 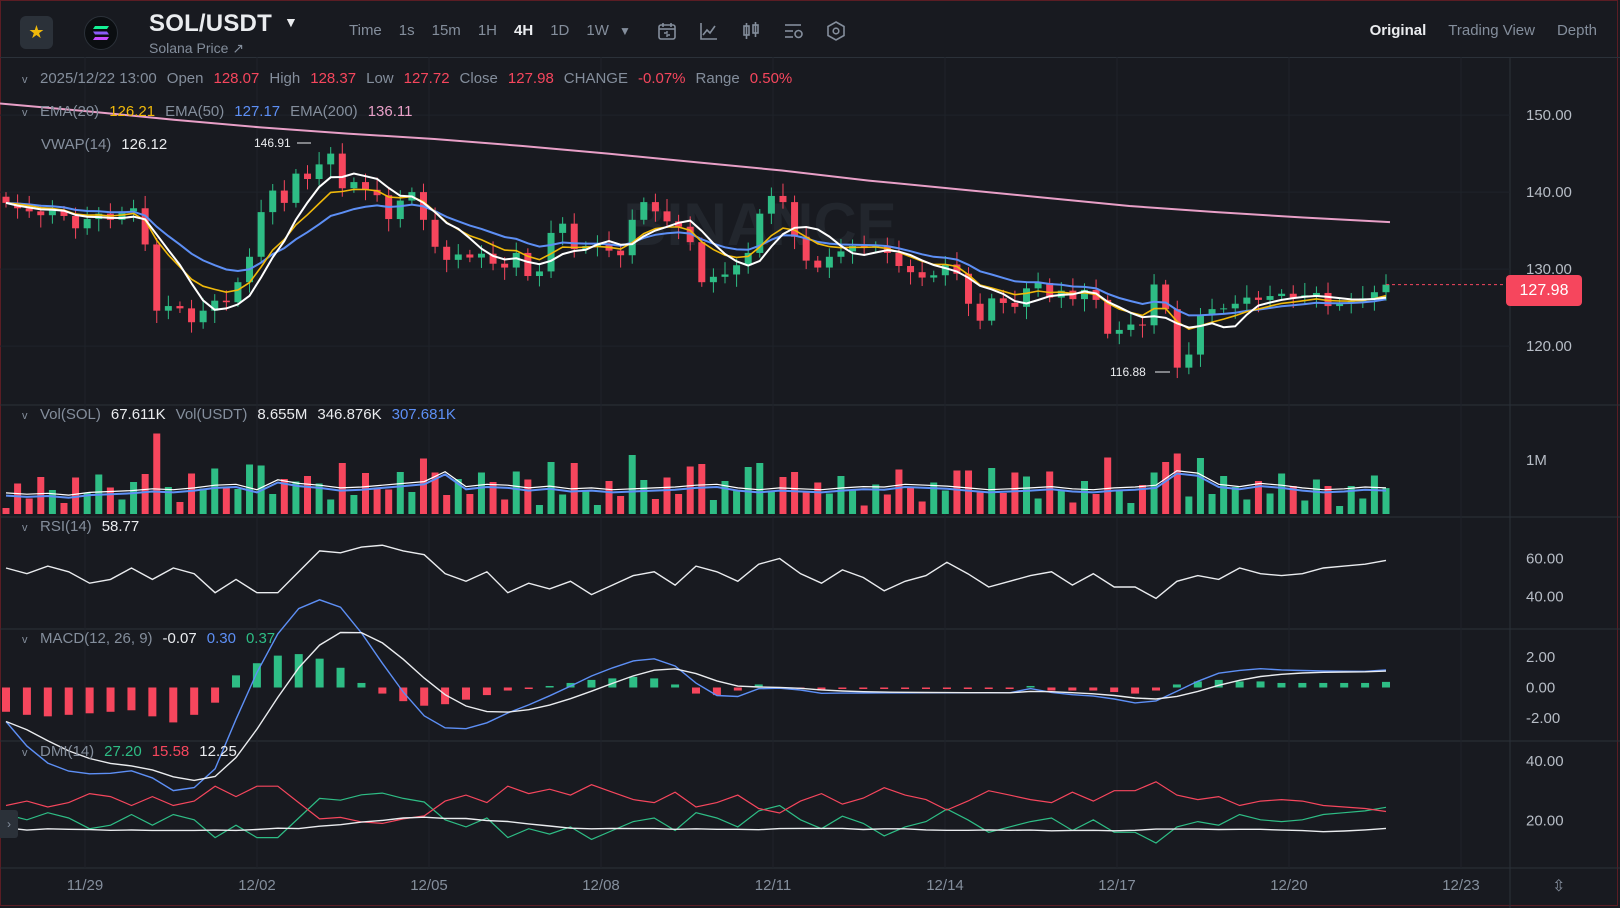 What do you see at coordinates (179, 638) in the screenshot?
I see `macd-value1: -0.07` at bounding box center [179, 638].